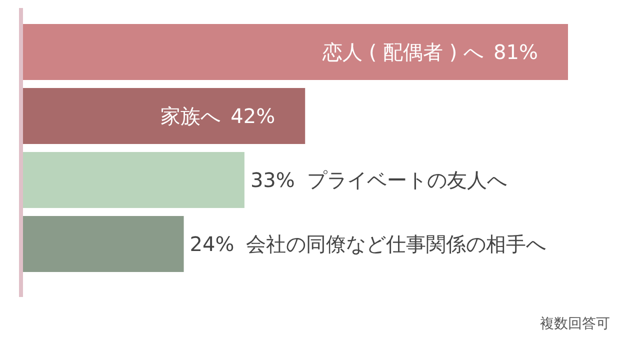  Describe the element at coordinates (190, 116) in the screenshot. I see `y-tick-label: 家族へ` at that location.